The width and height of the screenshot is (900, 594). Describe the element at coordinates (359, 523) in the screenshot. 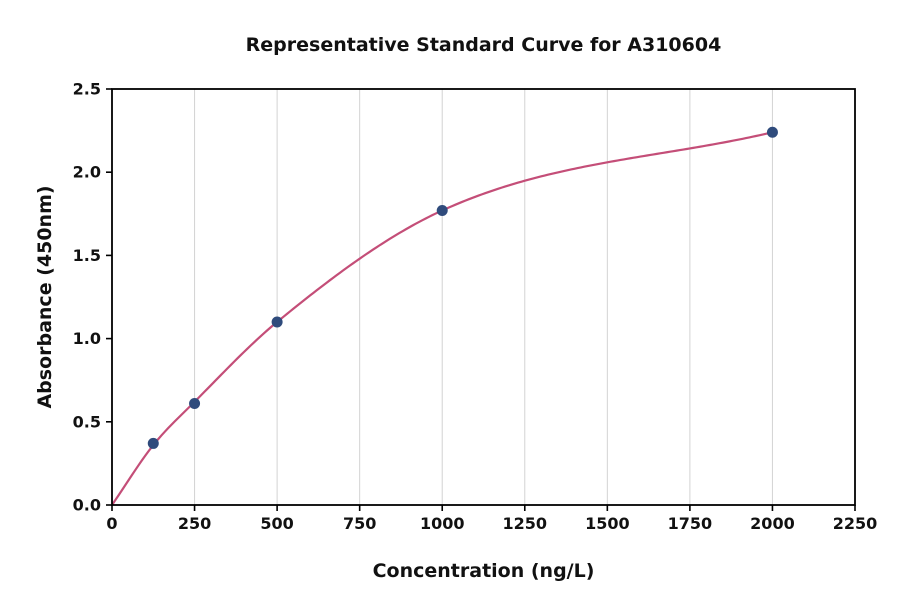

I see `x-tick-label: 750` at that location.